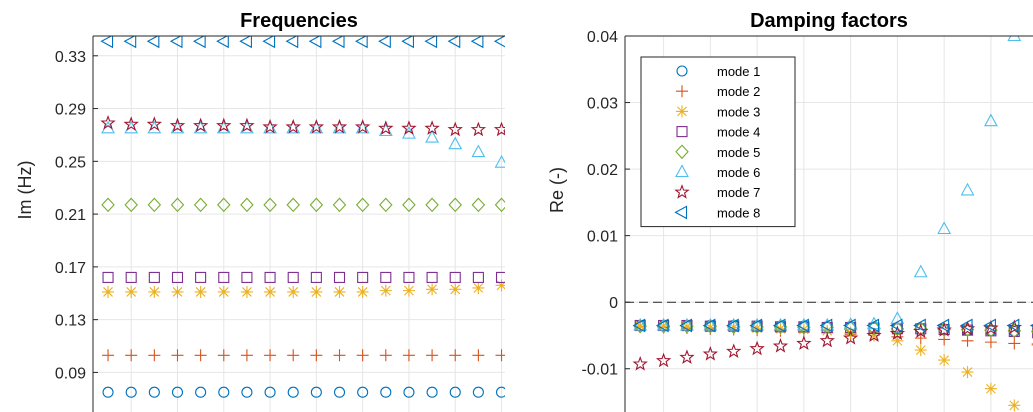 The height and width of the screenshot is (412, 1033). Describe the element at coordinates (557, 190) in the screenshot. I see `y-axis-label: Re (-)` at that location.